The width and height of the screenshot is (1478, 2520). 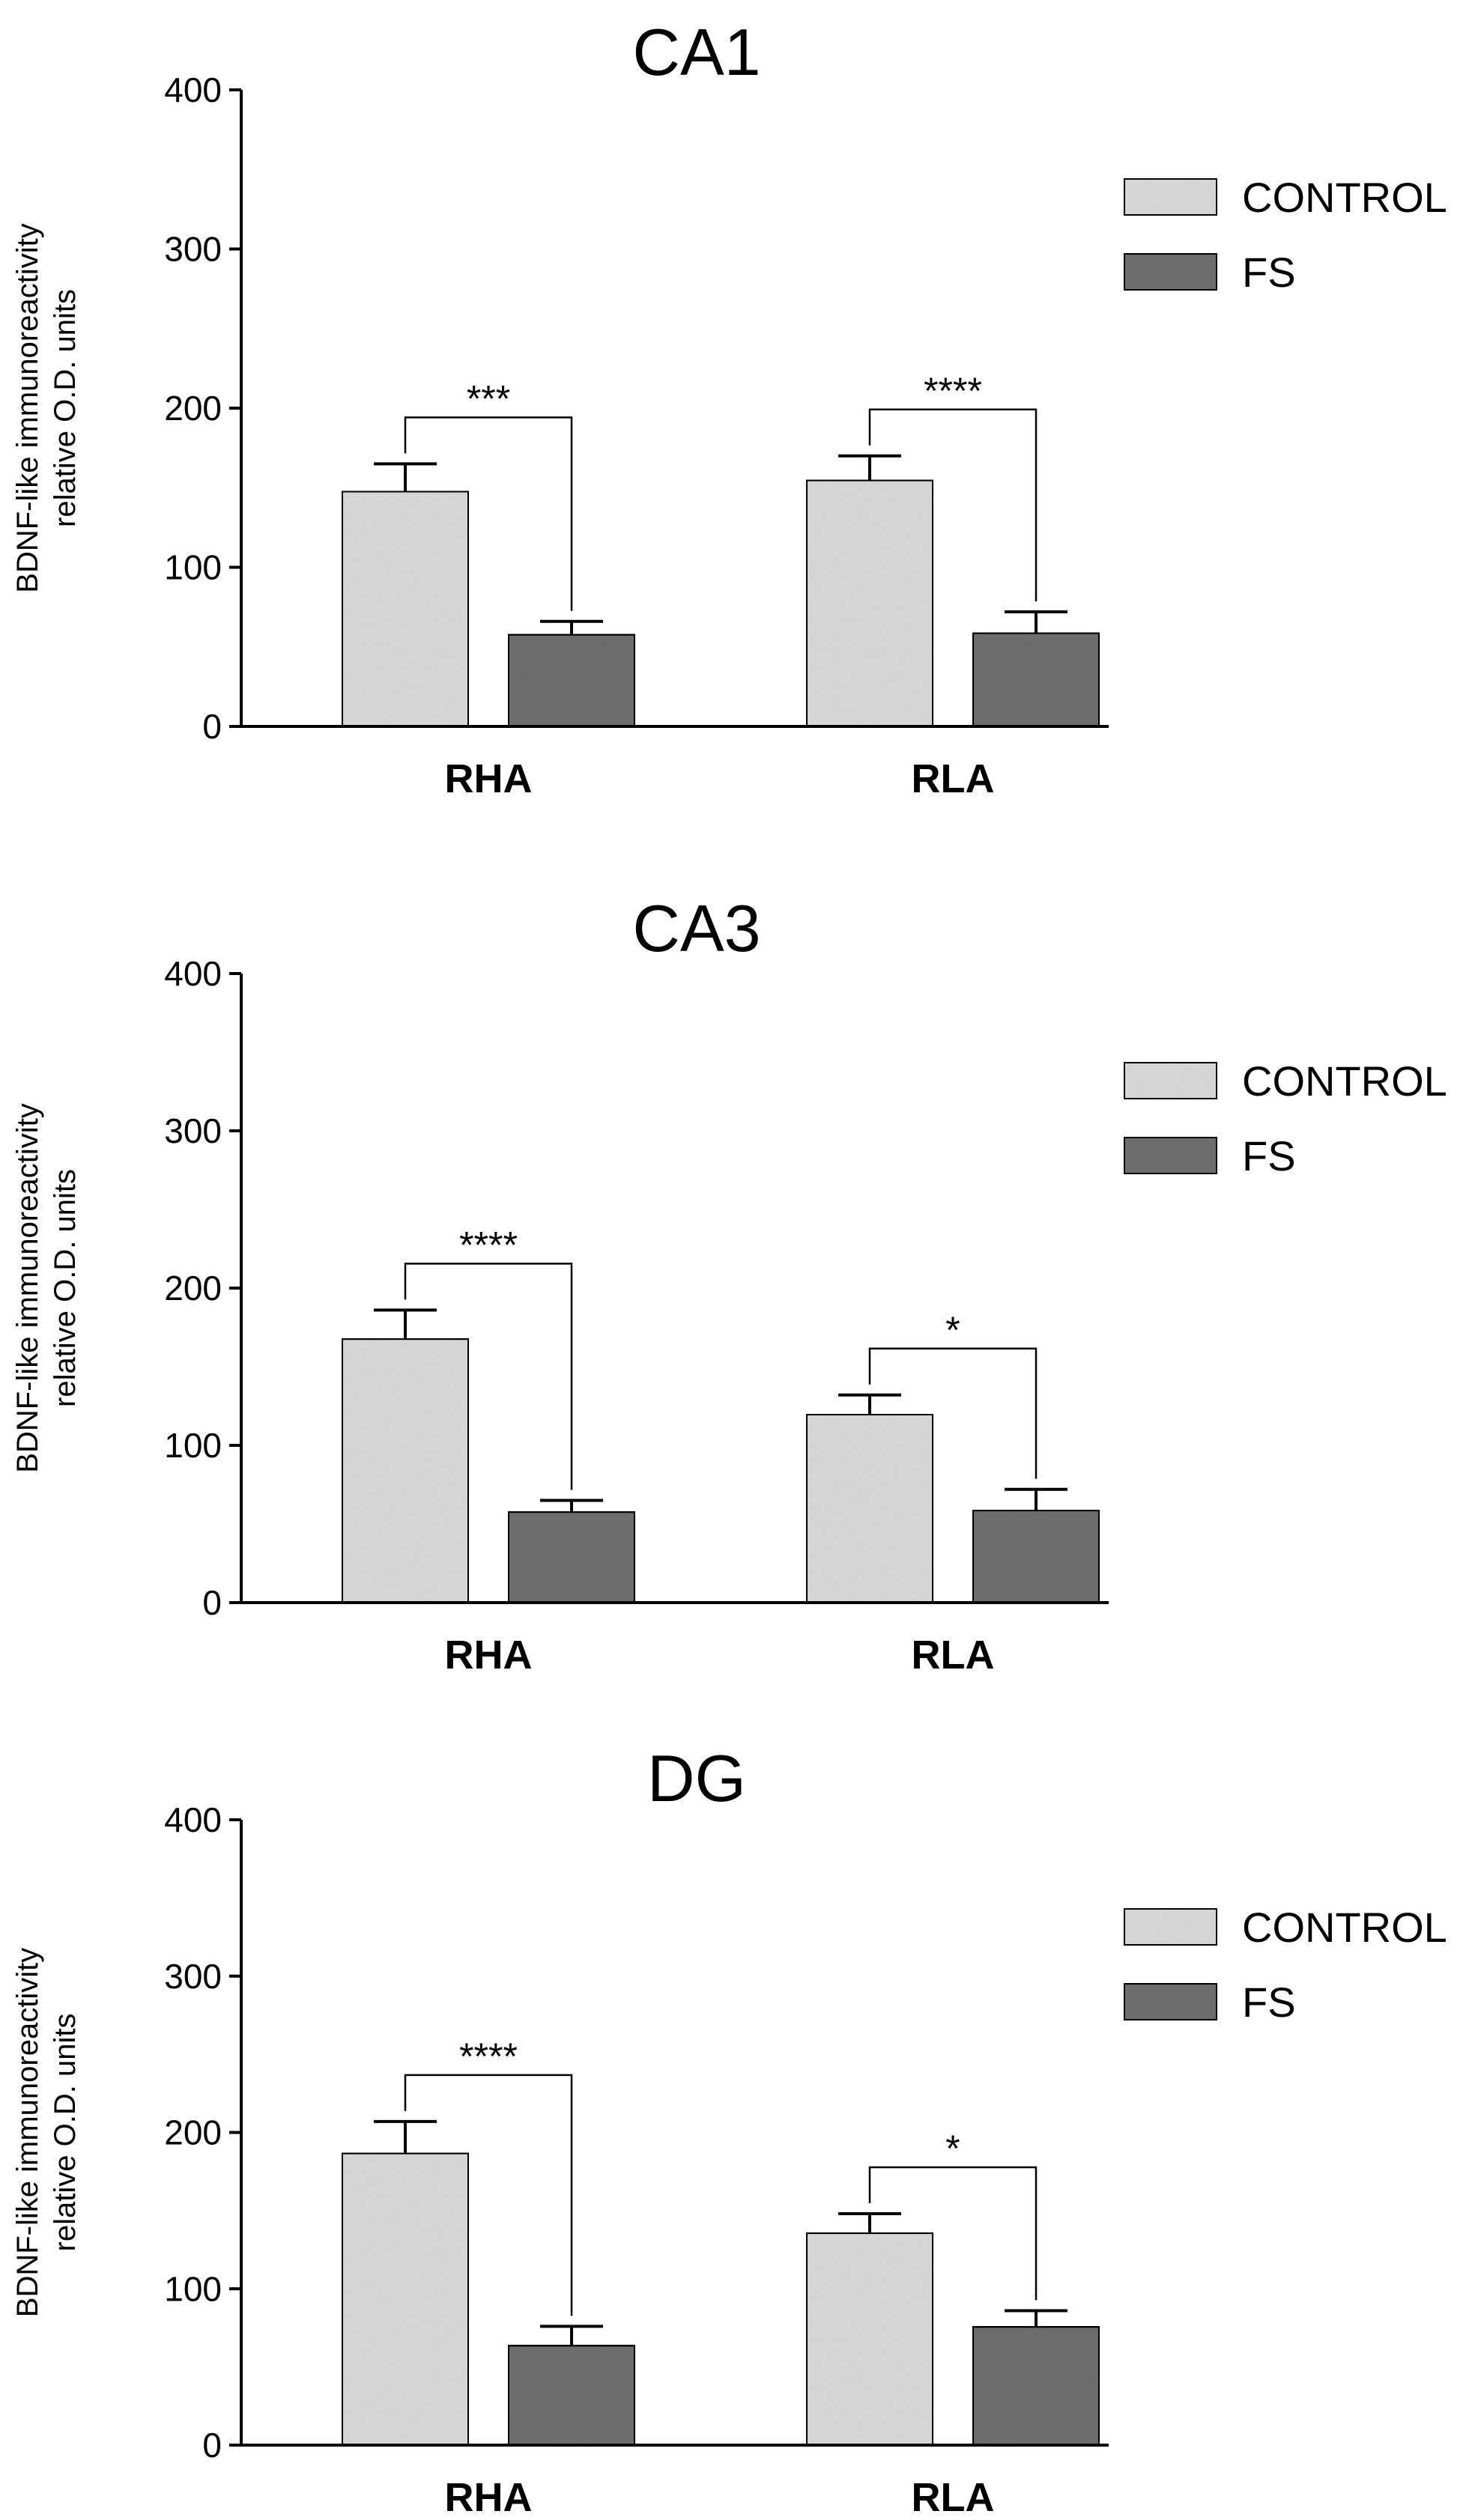 What do you see at coordinates (696, 928) in the screenshot?
I see `chart-title: CA3` at bounding box center [696, 928].